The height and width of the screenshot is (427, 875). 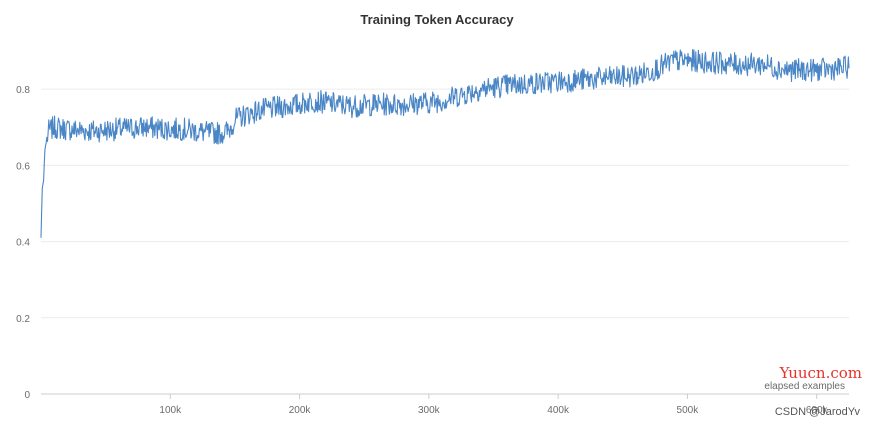 I want to click on y-tick-label: 0.8, so click(x=23, y=90).